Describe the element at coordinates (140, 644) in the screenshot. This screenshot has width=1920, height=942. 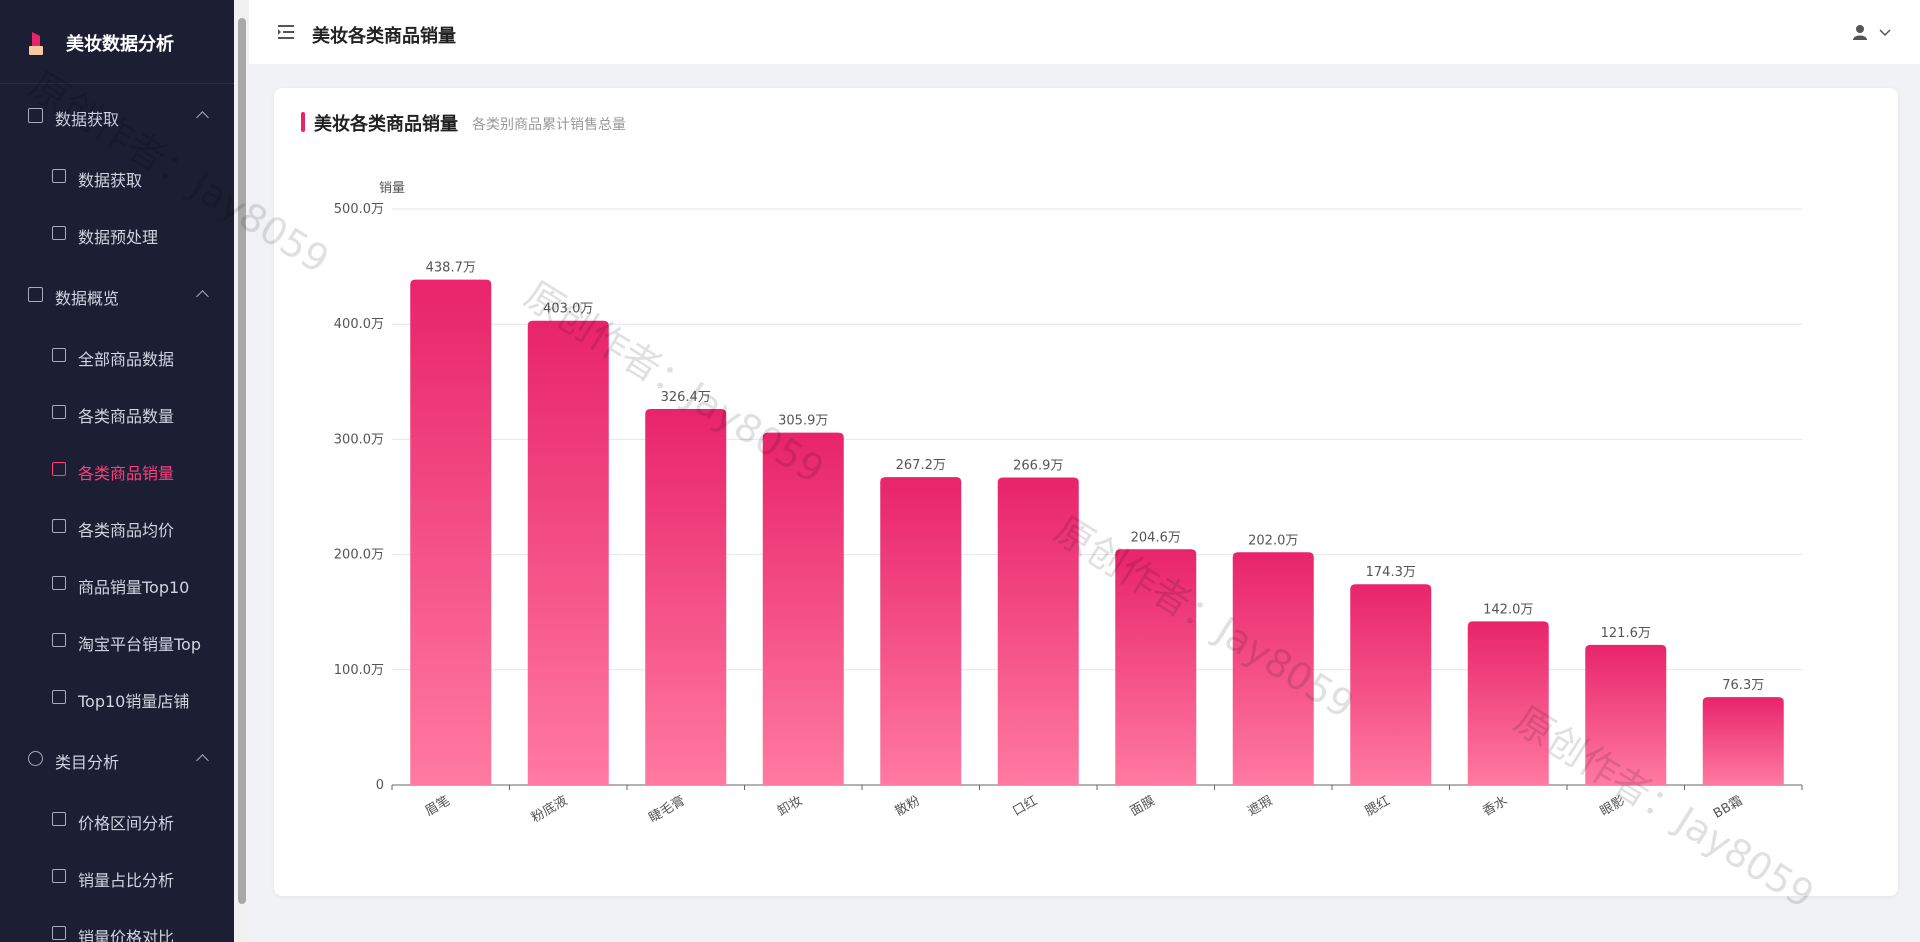
I see `menu-item: 淘宝平台销量Top` at that location.